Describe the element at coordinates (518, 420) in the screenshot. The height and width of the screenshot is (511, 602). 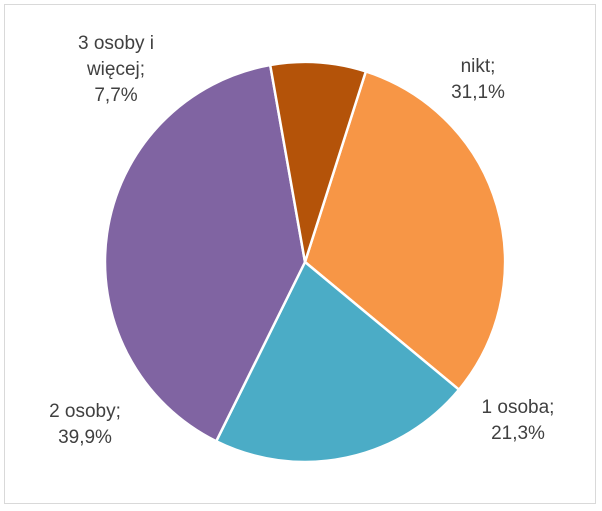
I see `data-label-1-osoba: 1 osoba; 21,3%` at that location.